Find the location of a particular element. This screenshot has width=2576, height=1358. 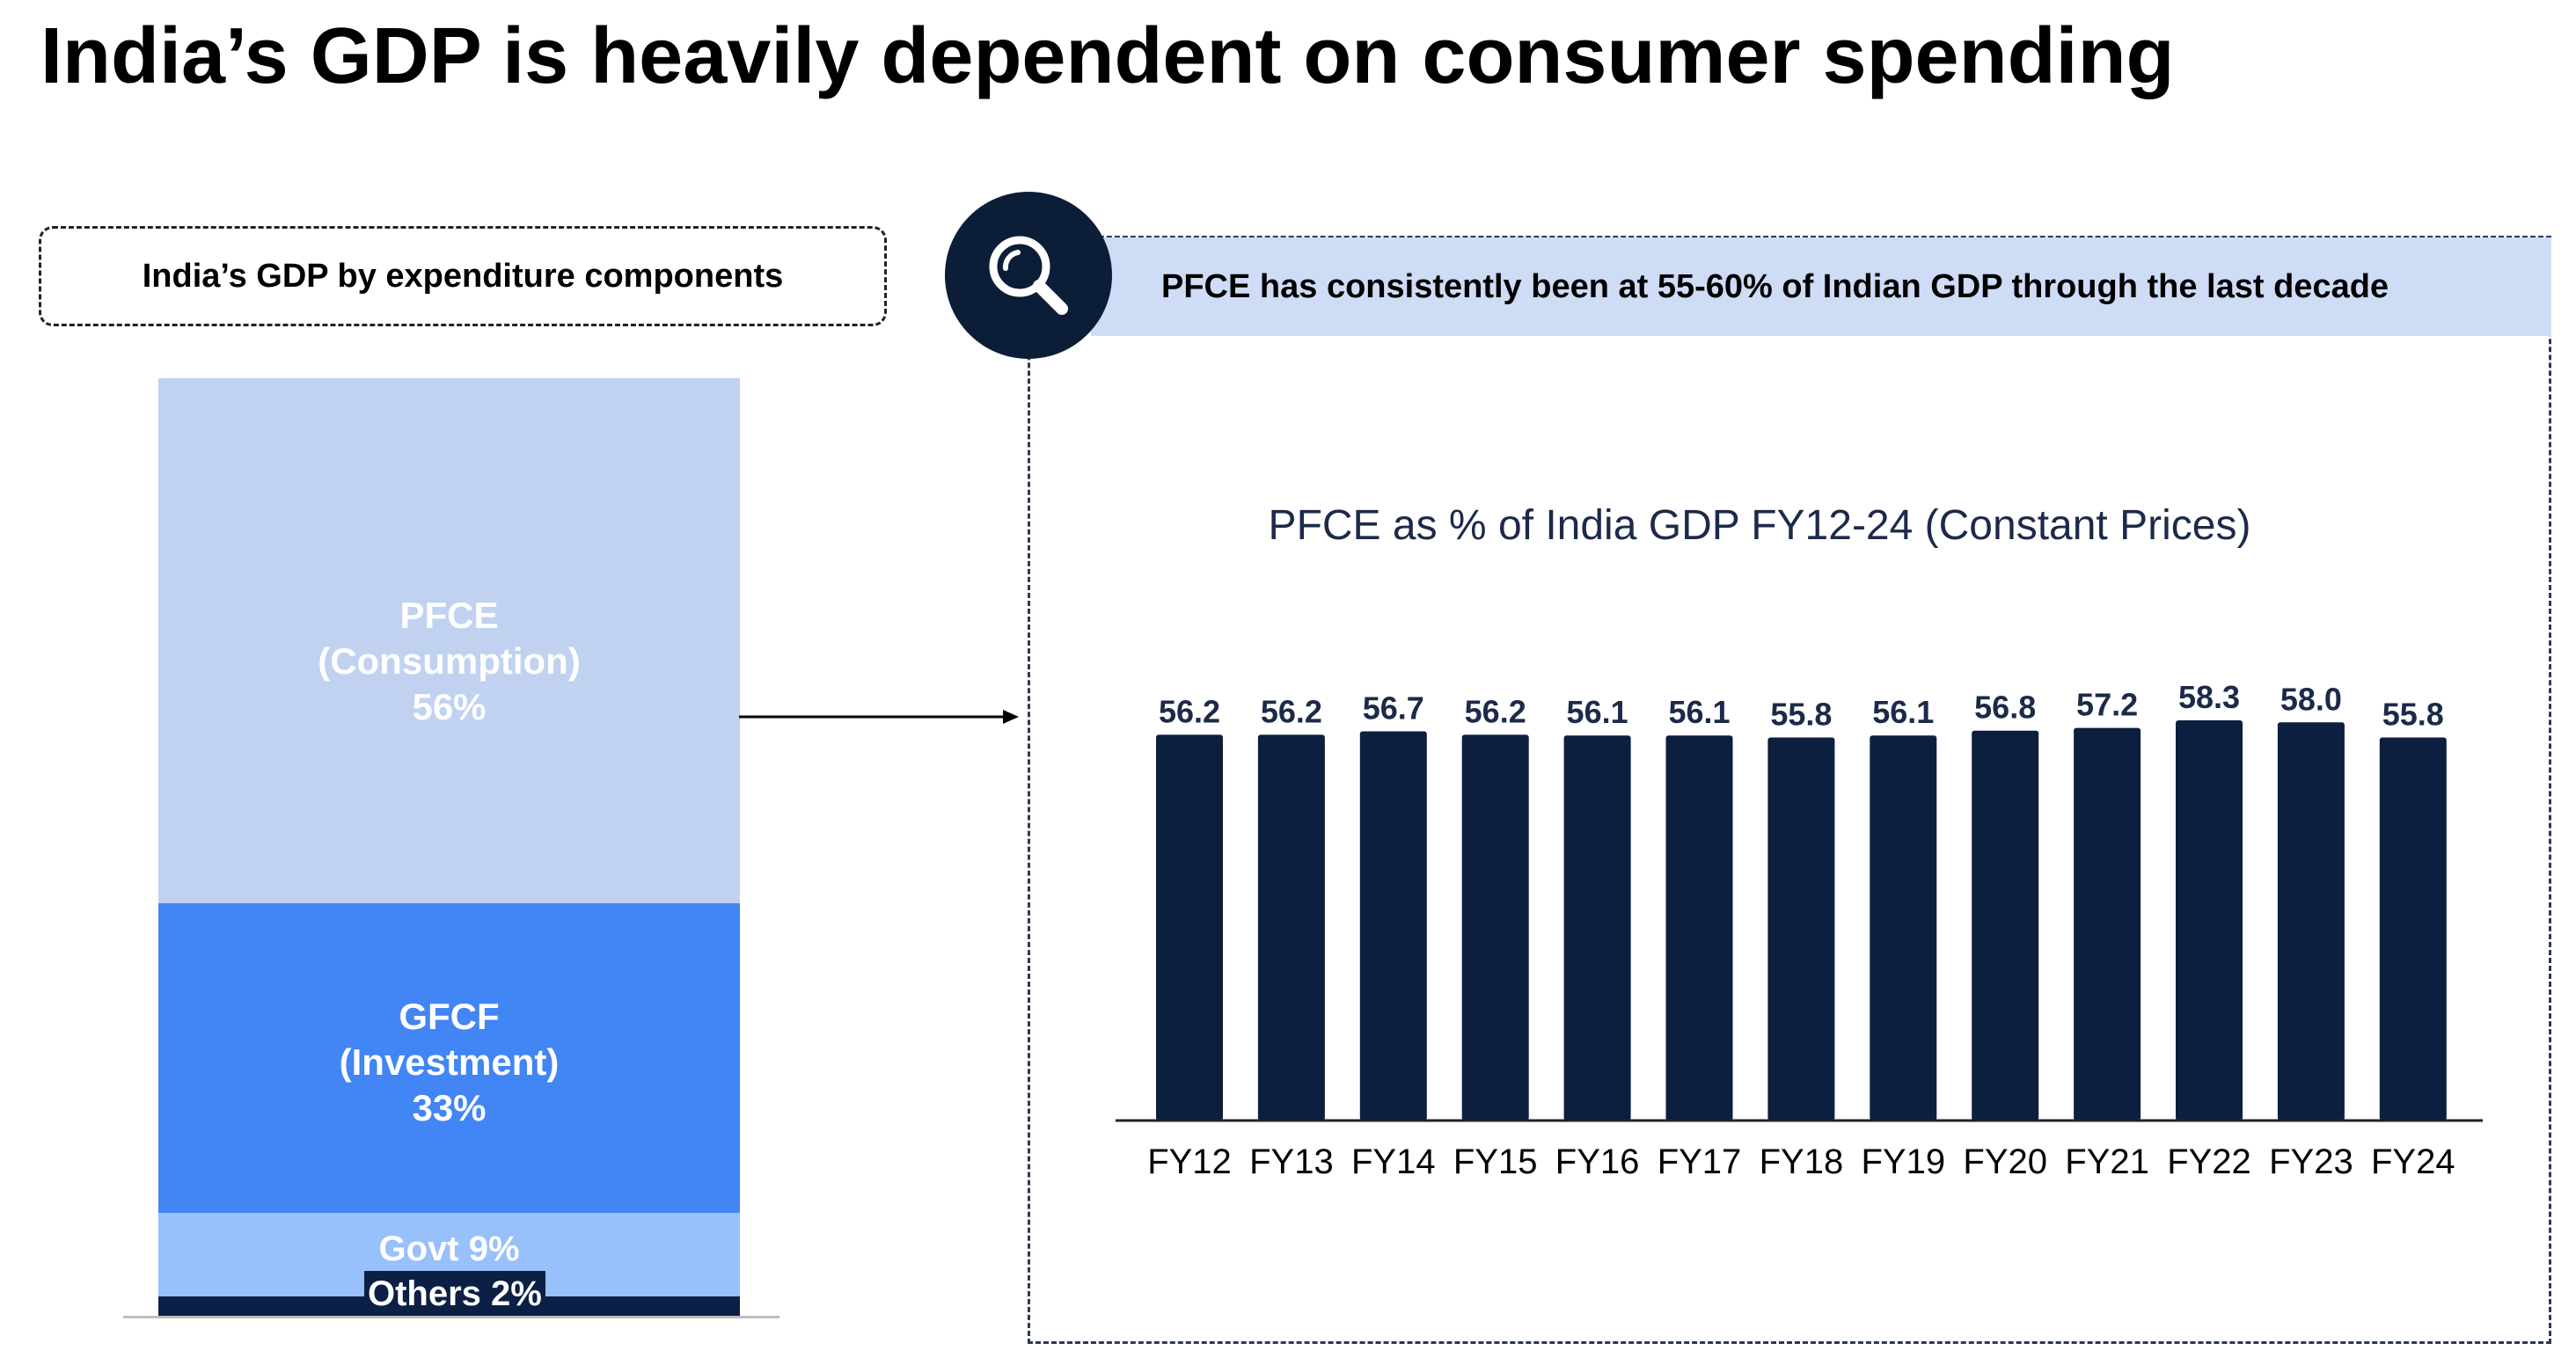

bar-fy18 is located at coordinates (1801, 929).